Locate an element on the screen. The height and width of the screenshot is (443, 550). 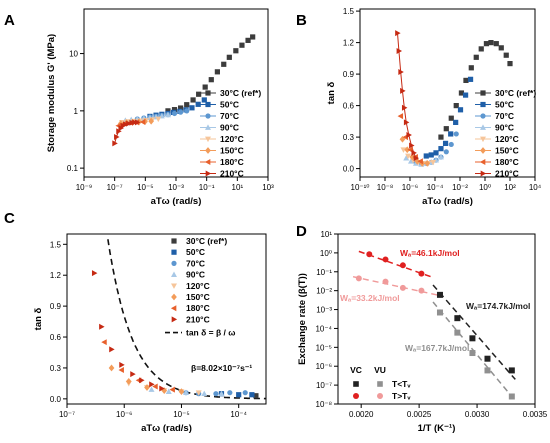
panelc-ylabel: tan δ is located at coordinates (38, 318).